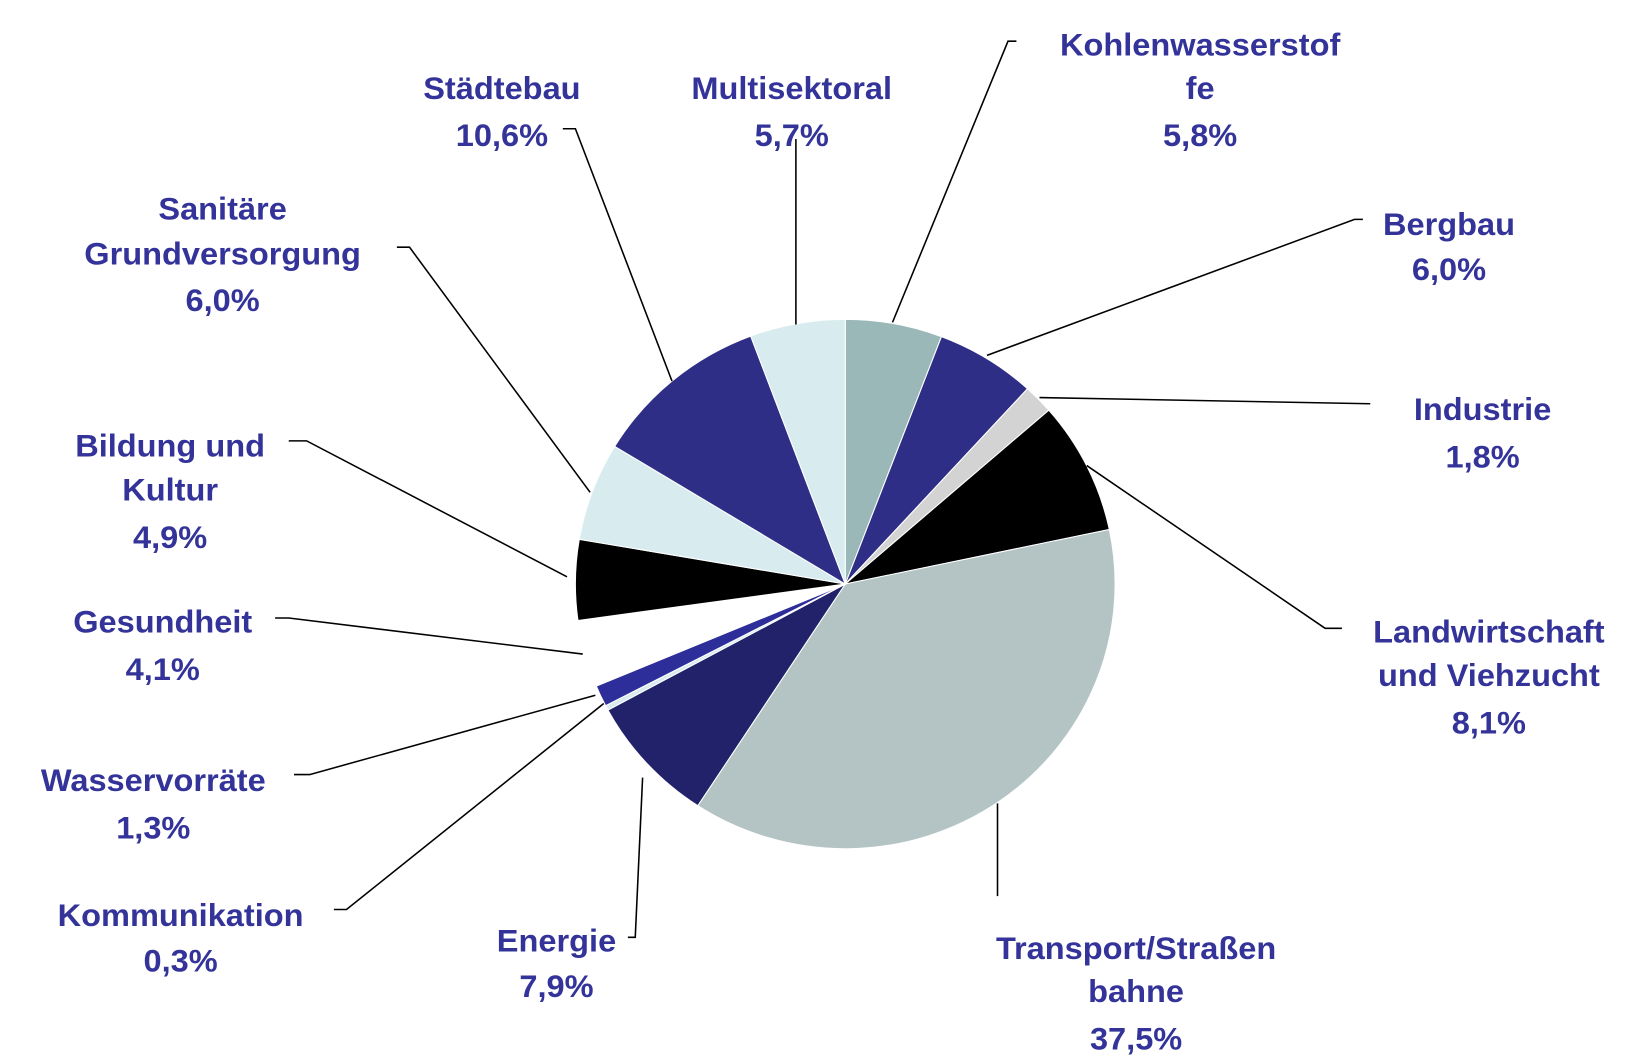 The height and width of the screenshot is (1060, 1646). What do you see at coordinates (222, 209) in the screenshot?
I see `label-line: Sanitäre` at bounding box center [222, 209].